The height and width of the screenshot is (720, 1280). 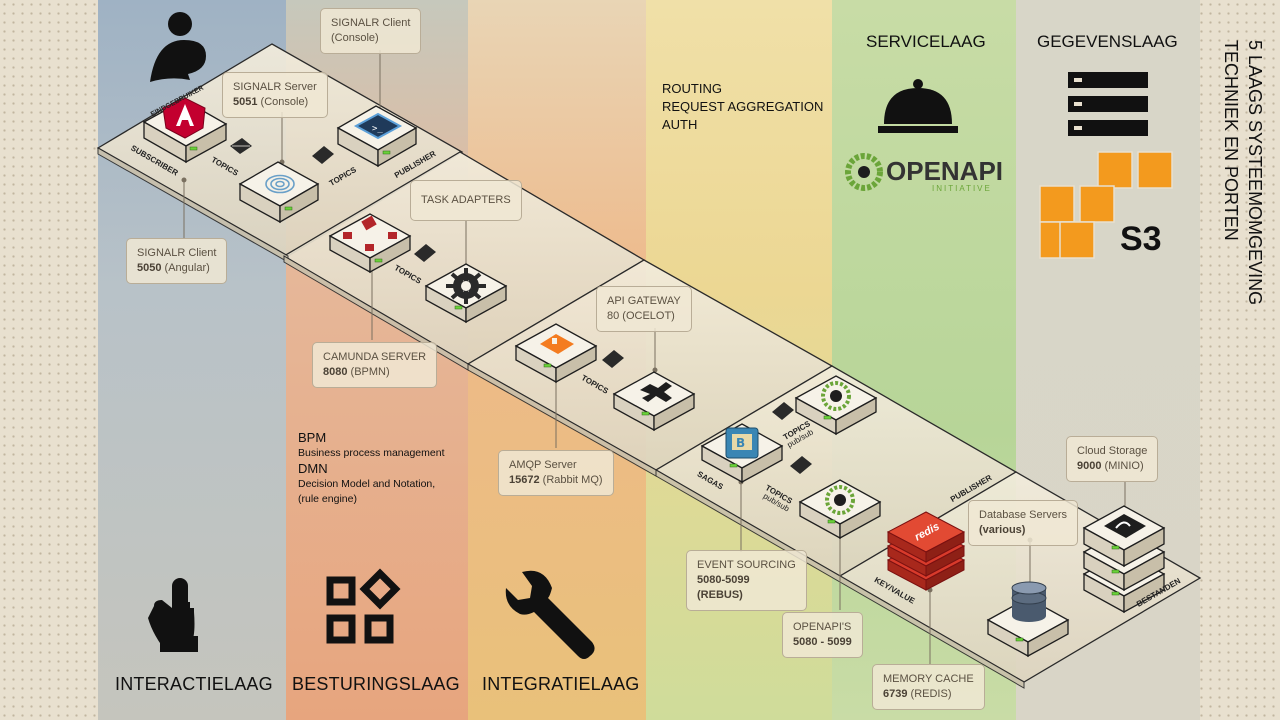 What do you see at coordinates (1106, 205) in the screenshot?
I see `s3-cubes-icon` at bounding box center [1106, 205].